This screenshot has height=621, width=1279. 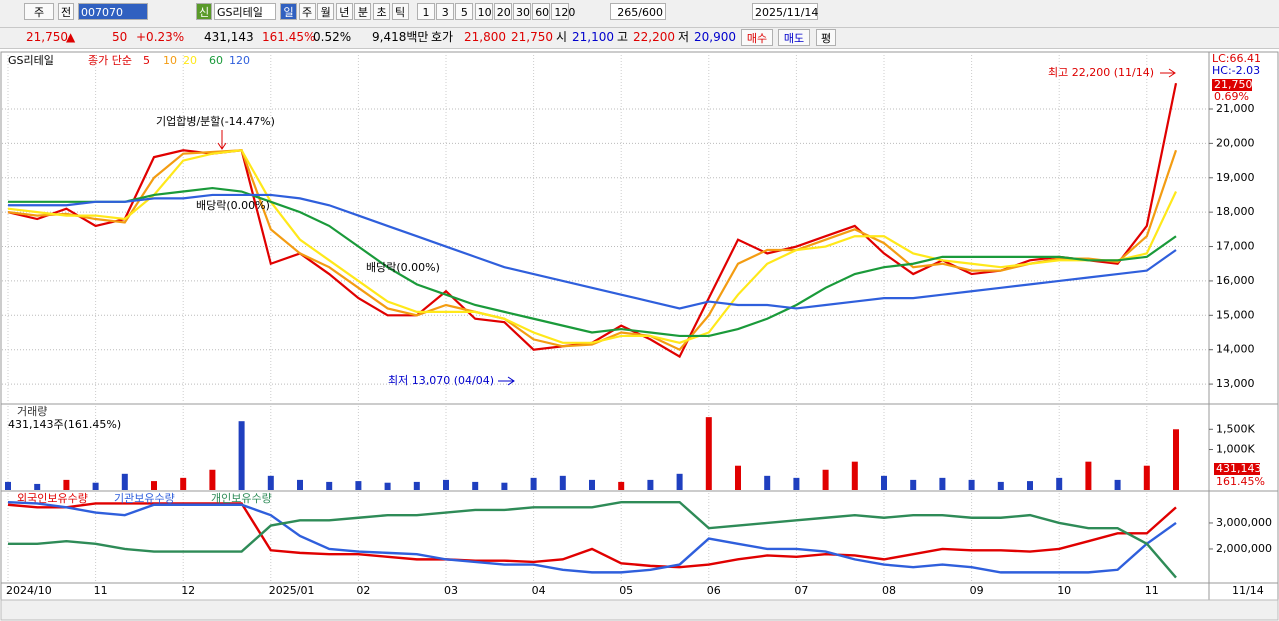 What do you see at coordinates (229, 37) in the screenshot?
I see `volume: 431,143` at bounding box center [229, 37].